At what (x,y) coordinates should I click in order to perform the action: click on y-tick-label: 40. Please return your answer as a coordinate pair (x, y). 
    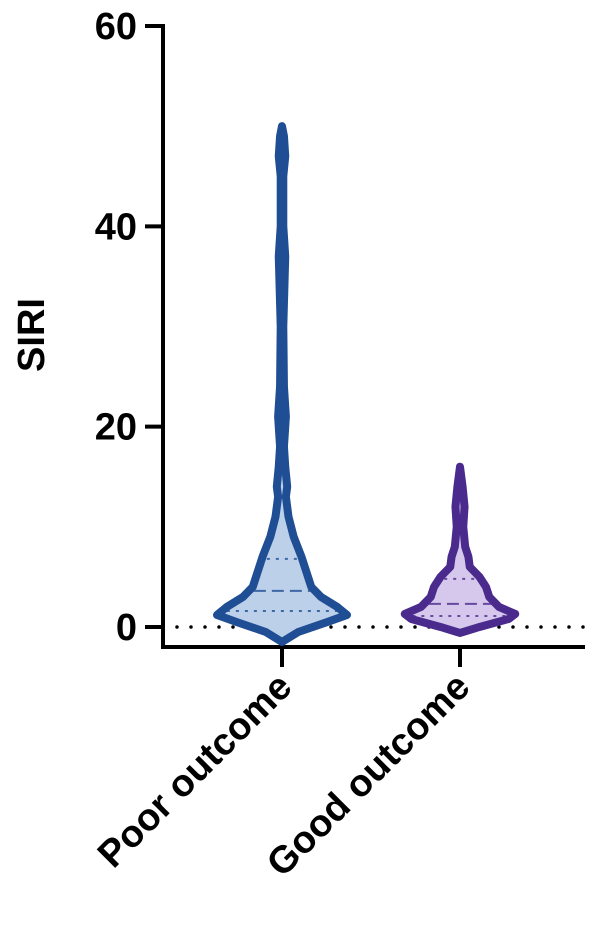
    Looking at the image, I should click on (116, 227).